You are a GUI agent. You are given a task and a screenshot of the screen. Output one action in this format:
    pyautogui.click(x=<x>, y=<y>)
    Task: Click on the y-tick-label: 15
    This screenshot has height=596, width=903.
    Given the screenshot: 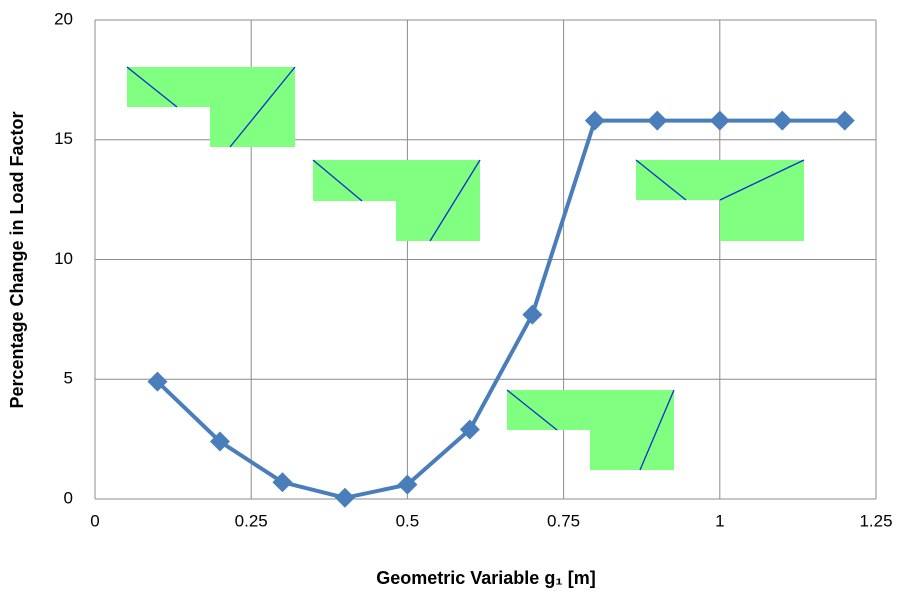 What is the action you would take?
    pyautogui.click(x=63, y=138)
    